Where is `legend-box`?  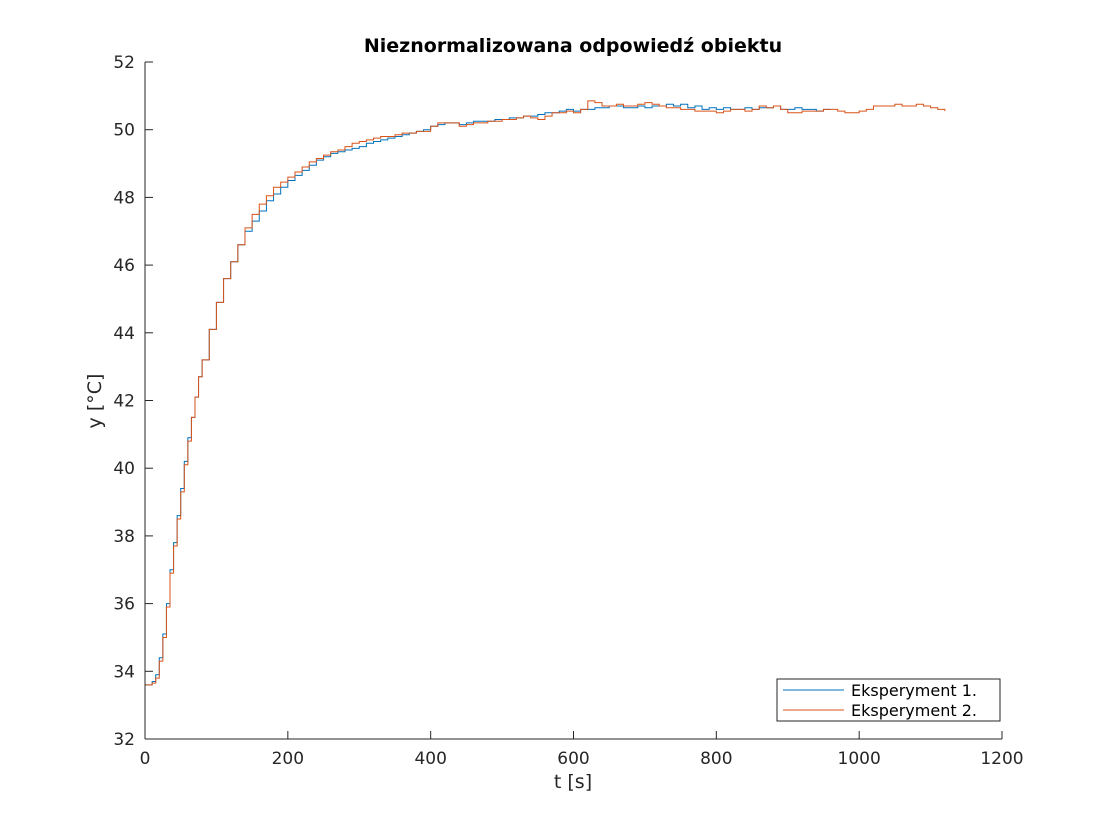
legend-box is located at coordinates (888, 700).